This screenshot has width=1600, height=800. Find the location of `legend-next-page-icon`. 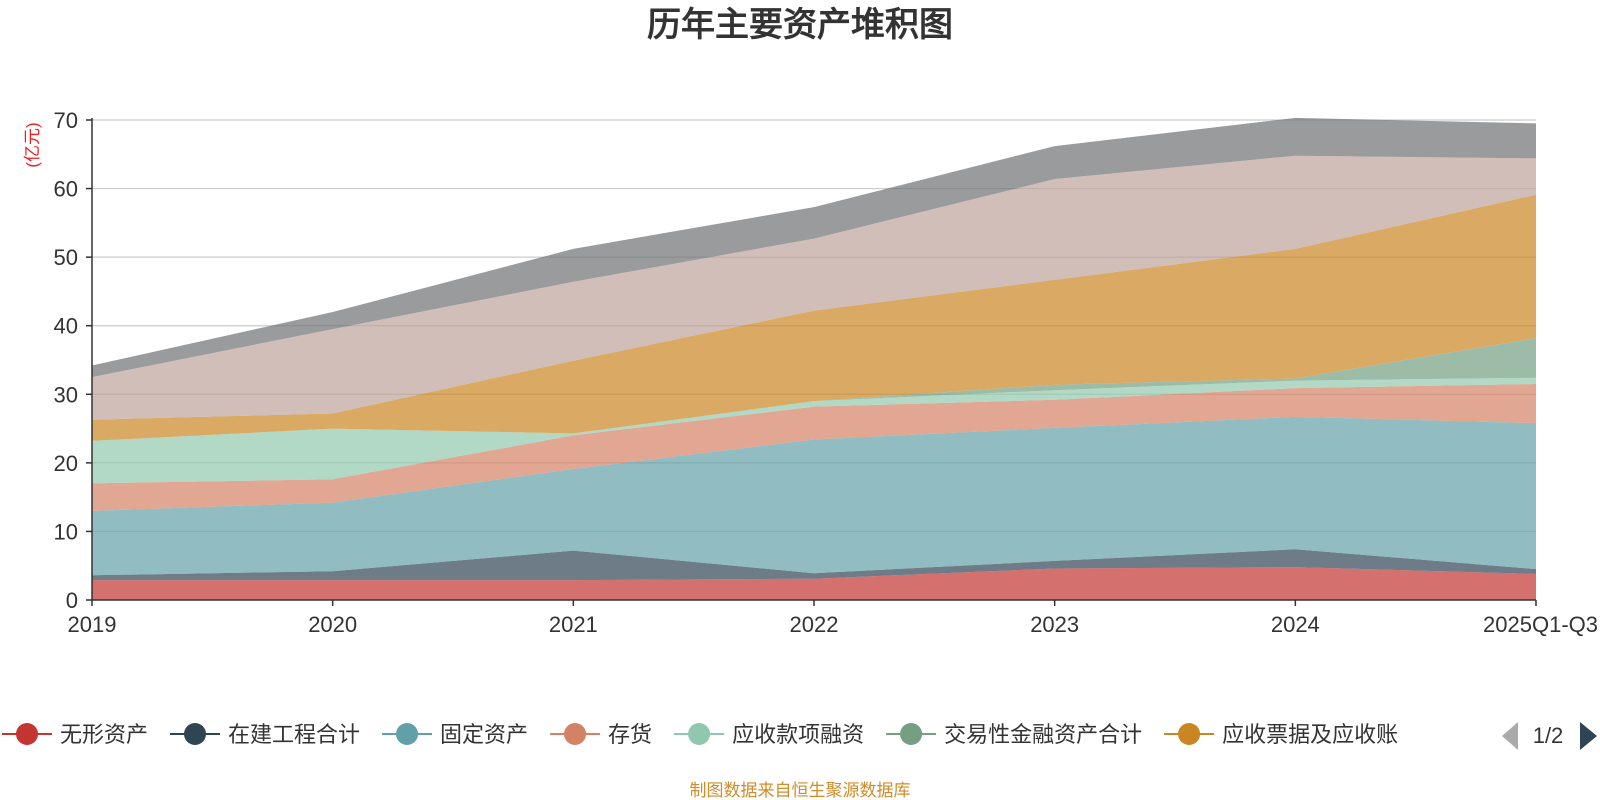

legend-next-page-icon is located at coordinates (1588, 736).